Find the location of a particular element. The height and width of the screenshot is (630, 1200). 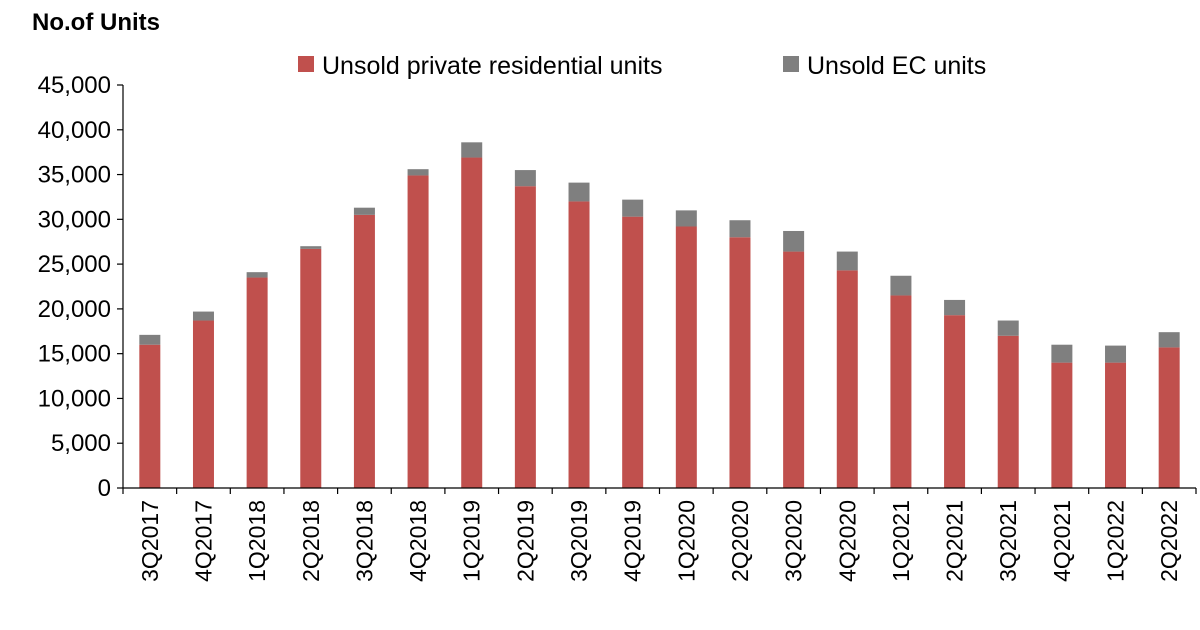

x-tick-label: 1Q2018 is located at coordinates (257, 541).